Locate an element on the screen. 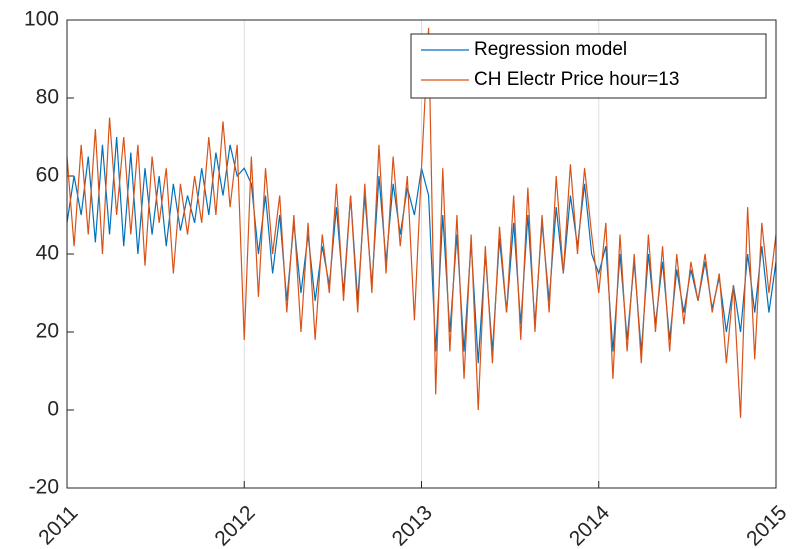  y-tick-label: 80 is located at coordinates (47, 97).